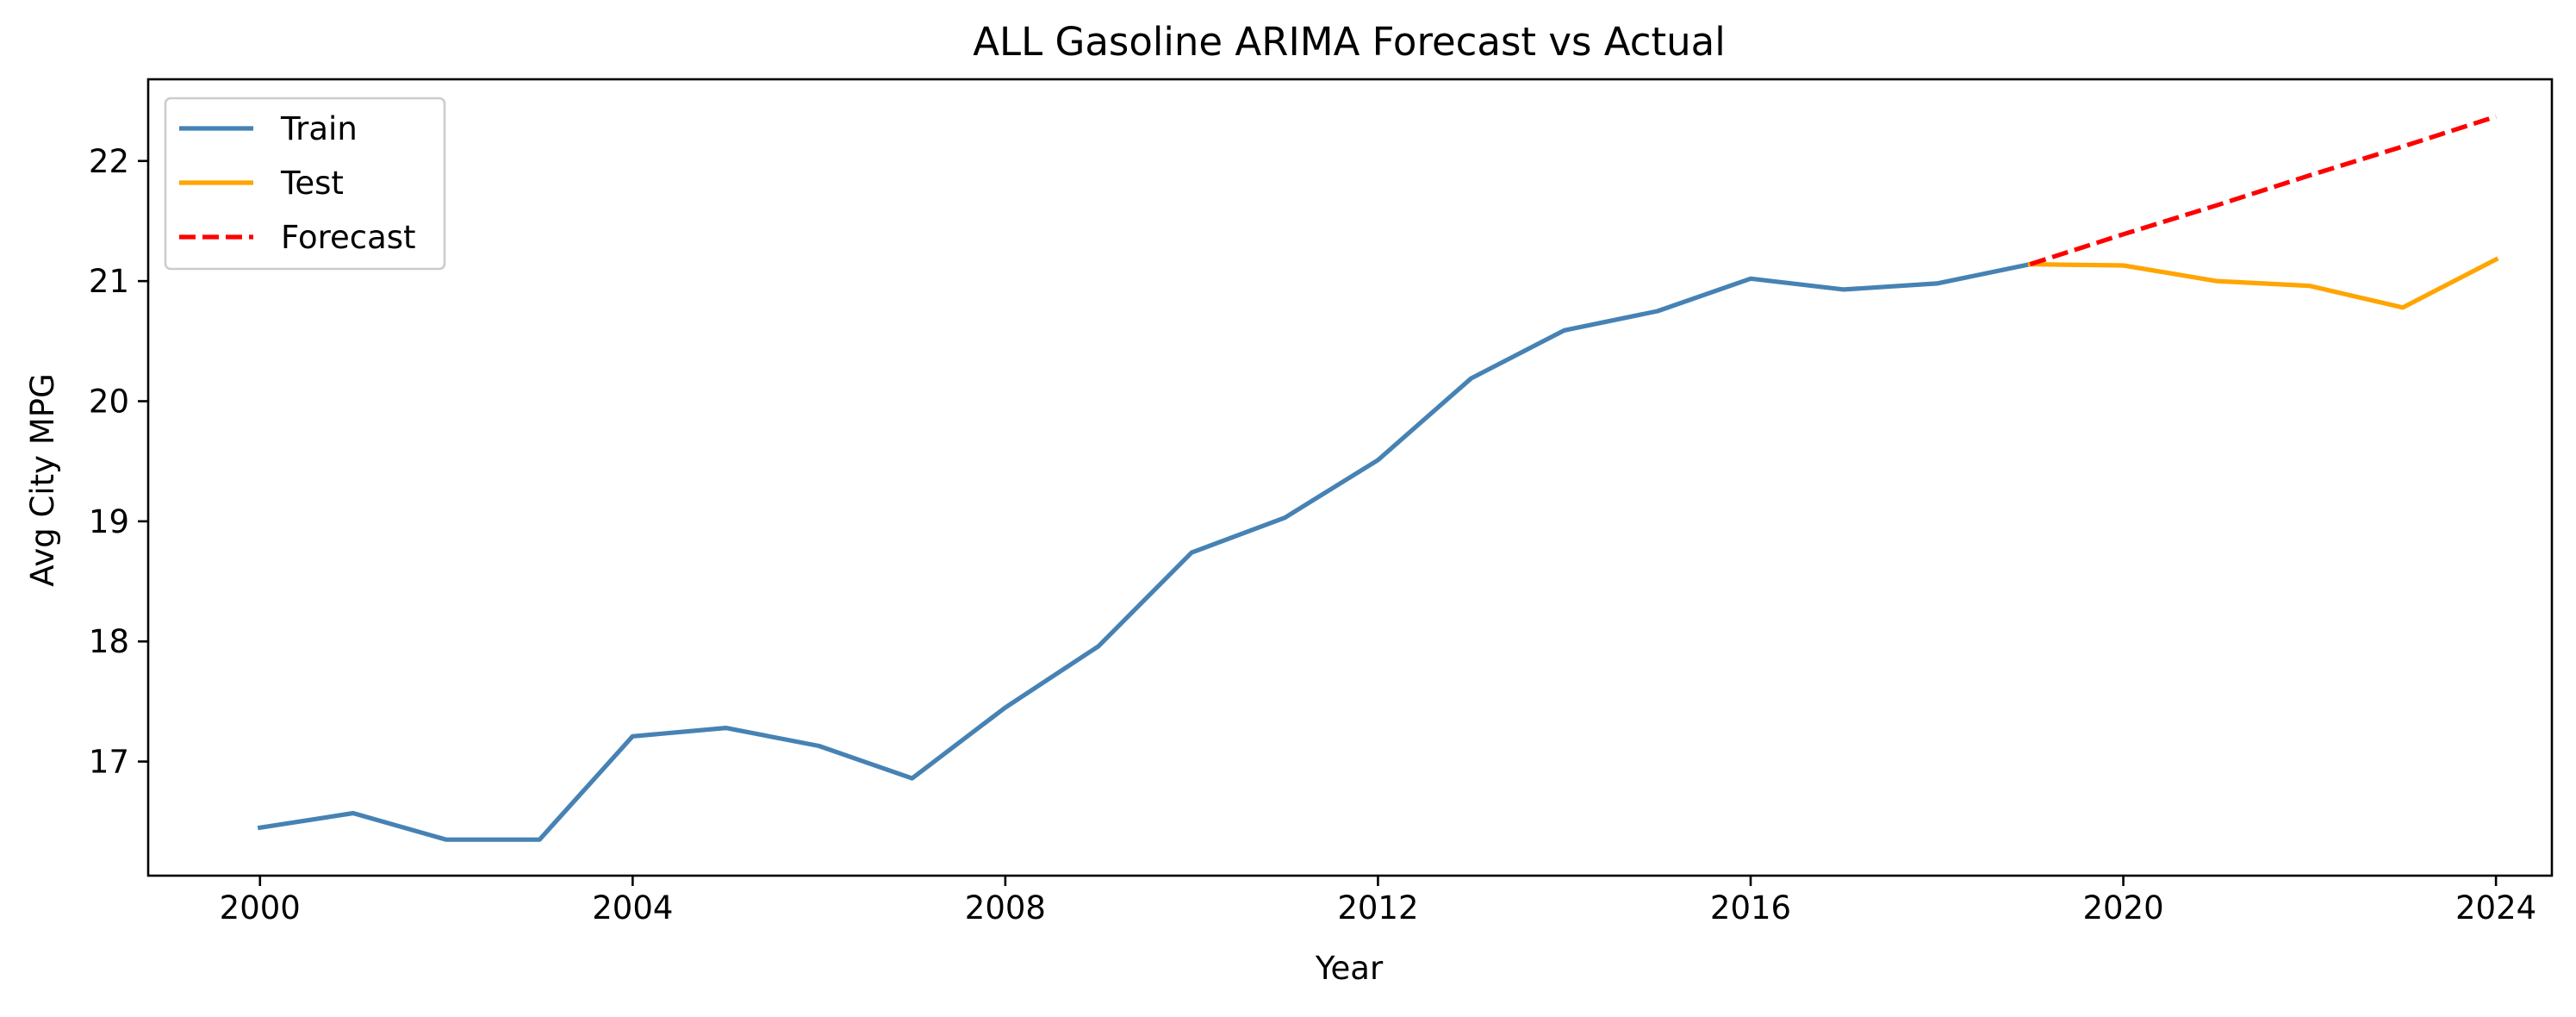  Describe the element at coordinates (319, 128) in the screenshot. I see `legend-label: Train` at that location.